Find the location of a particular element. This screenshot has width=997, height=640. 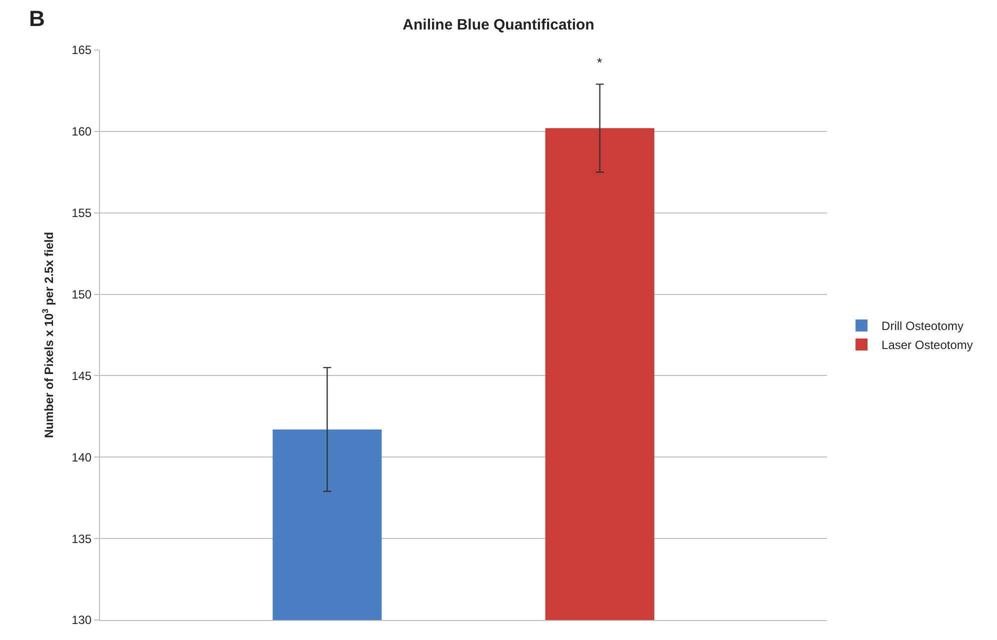

annotation: * is located at coordinates (599, 62).